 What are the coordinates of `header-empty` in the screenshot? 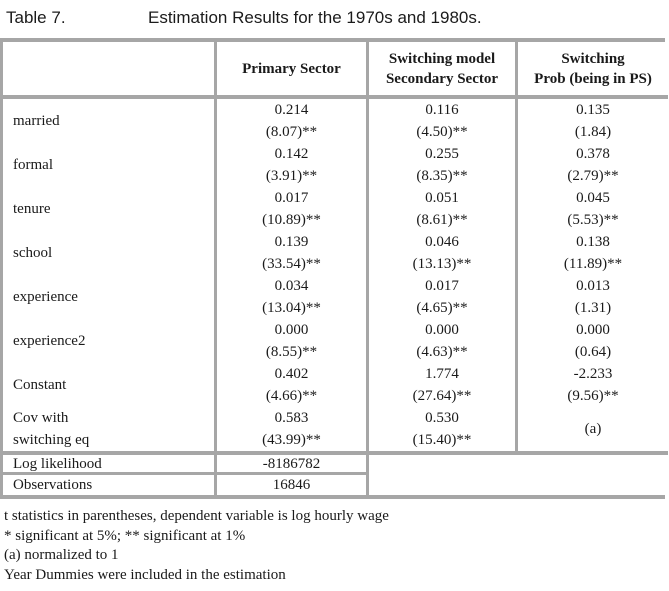 It's located at (108, 70).